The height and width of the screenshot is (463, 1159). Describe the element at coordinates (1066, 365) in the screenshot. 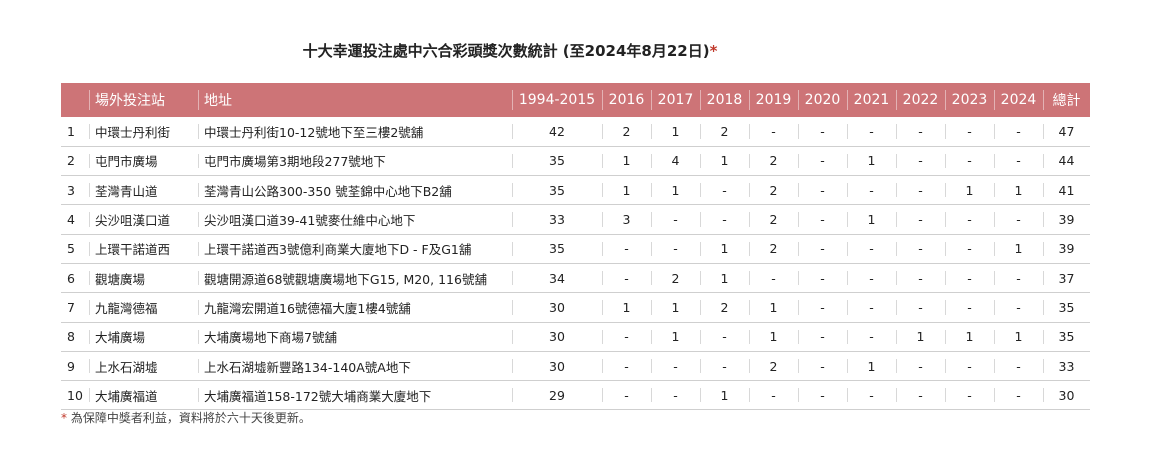

I see `total-cell: 33` at that location.